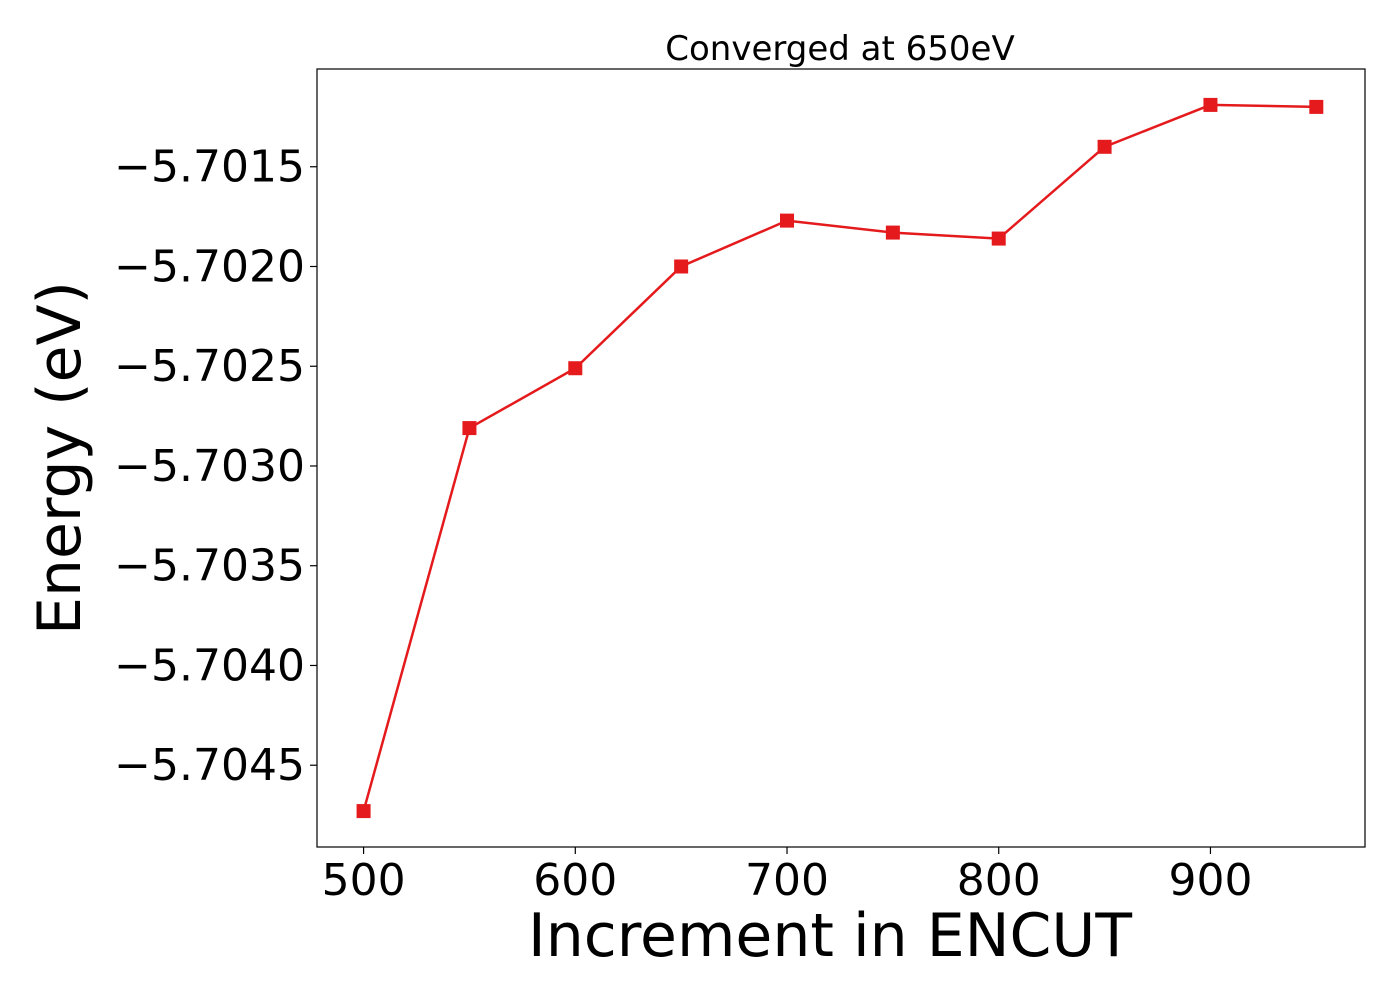 The image size is (1400, 1000). Describe the element at coordinates (830, 936) in the screenshot. I see `x-axis-label: Increment in ENCUT` at that location.